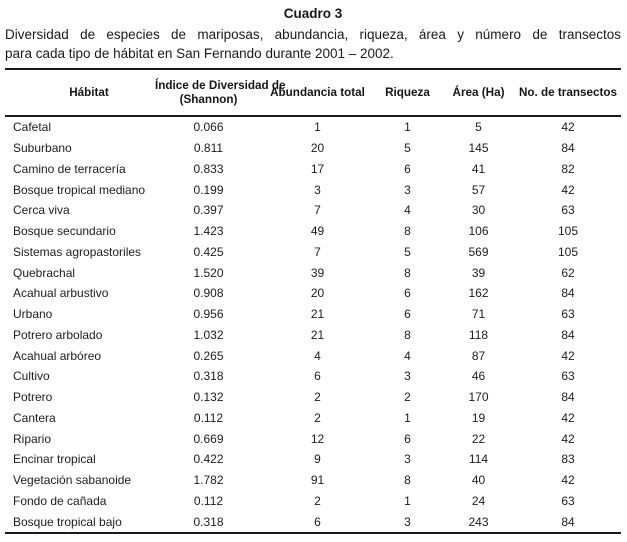 The image size is (627, 542). Describe the element at coordinates (478, 459) in the screenshot. I see `value-cell: 114` at that location.